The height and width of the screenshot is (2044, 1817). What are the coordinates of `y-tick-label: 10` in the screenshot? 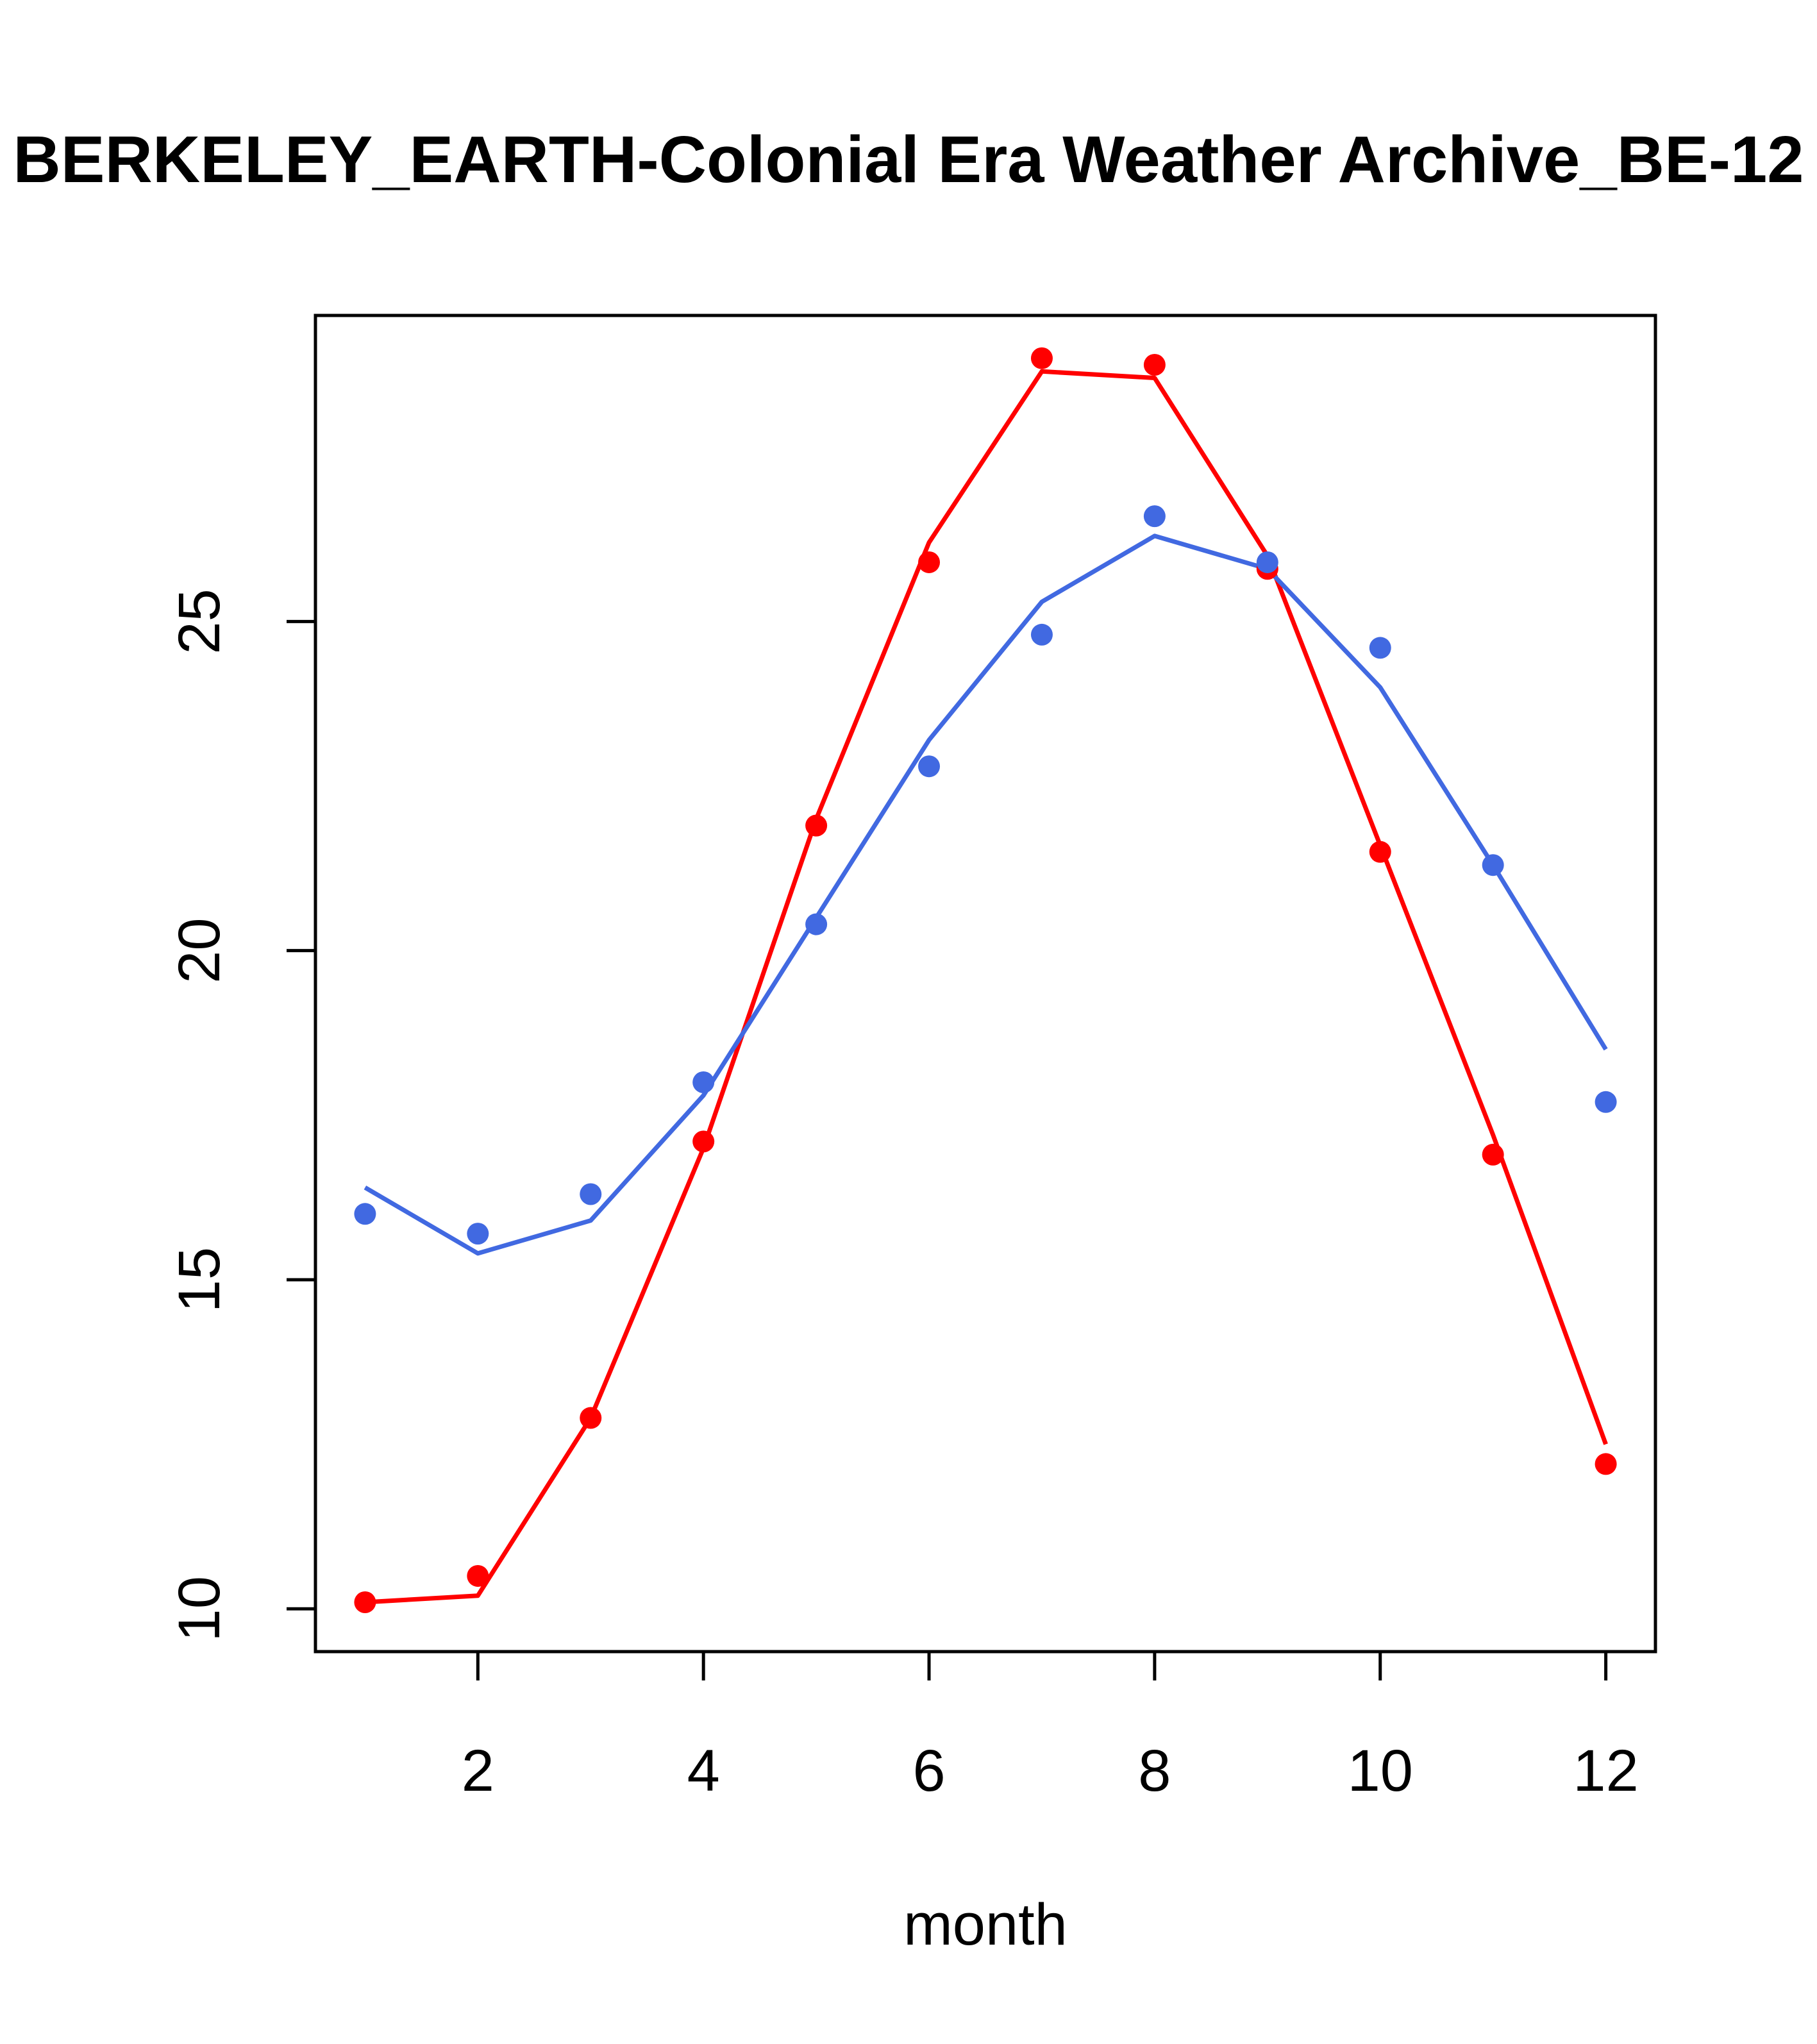 It's located at (200, 1608).